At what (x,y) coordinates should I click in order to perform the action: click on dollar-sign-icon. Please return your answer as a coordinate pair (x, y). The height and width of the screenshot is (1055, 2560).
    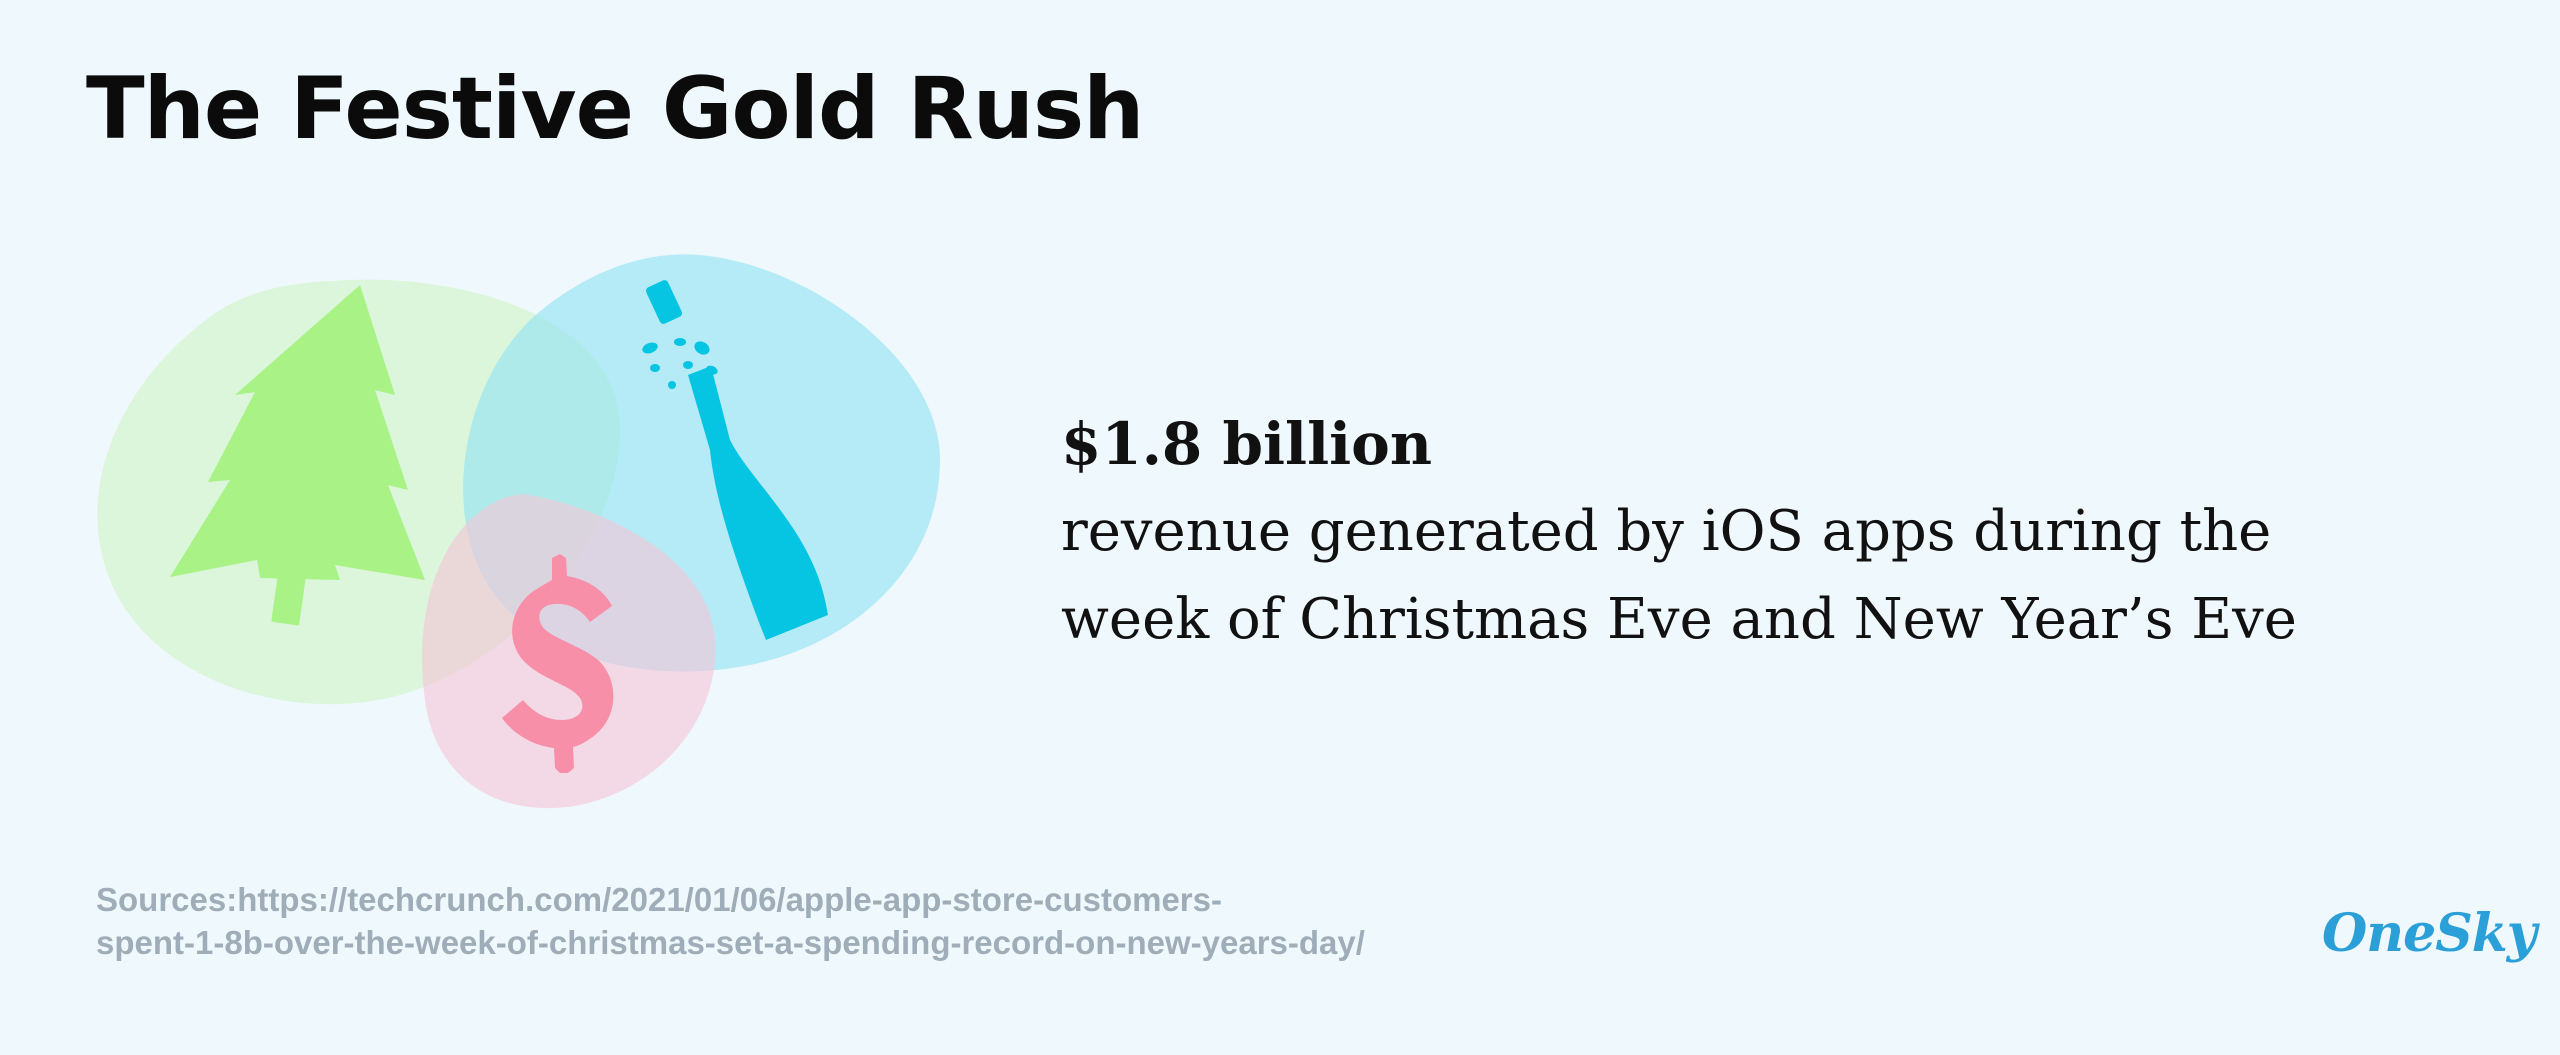
    Looking at the image, I should click on (558, 663).